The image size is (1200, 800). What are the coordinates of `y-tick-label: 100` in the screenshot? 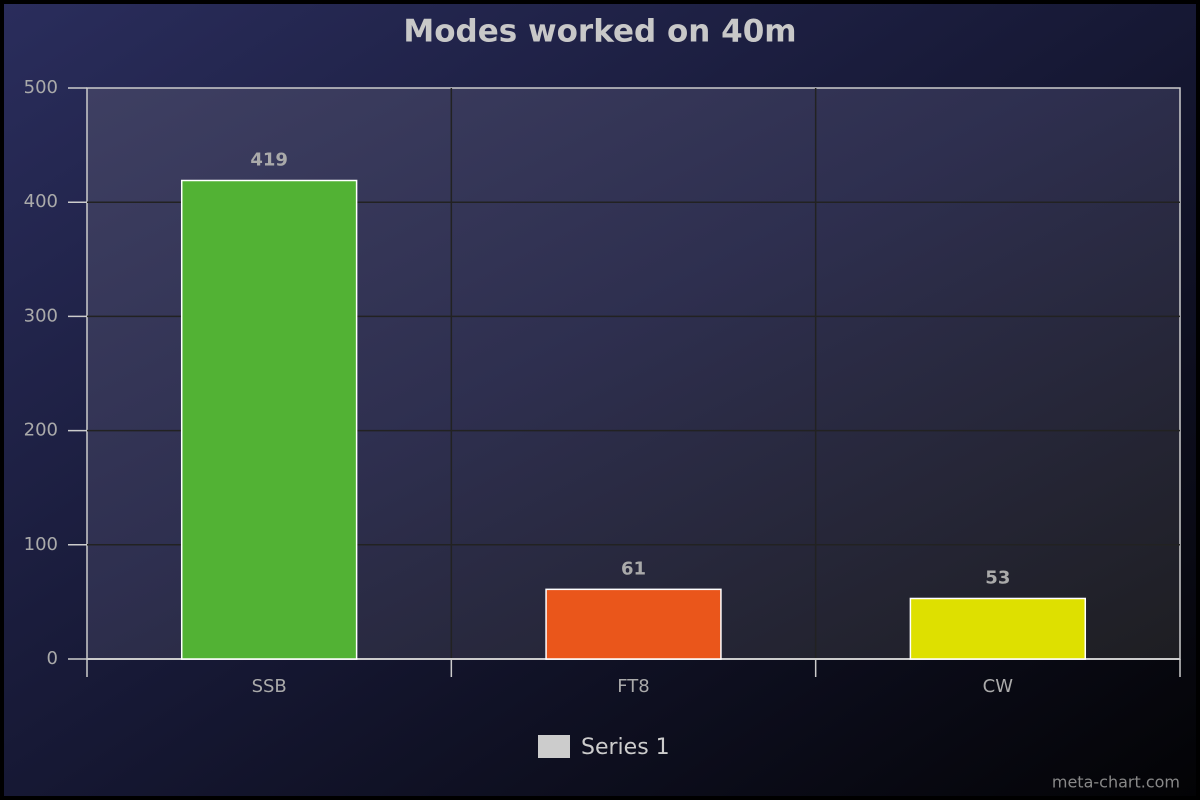 It's located at (41, 544).